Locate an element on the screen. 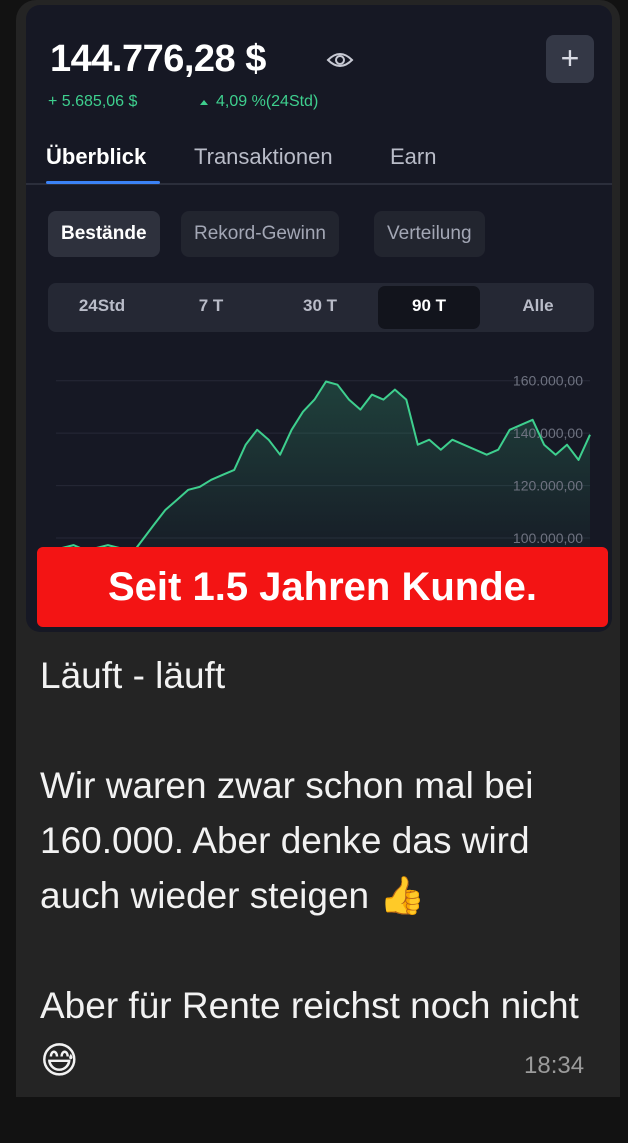  range-option: 90 T is located at coordinates (429, 305).